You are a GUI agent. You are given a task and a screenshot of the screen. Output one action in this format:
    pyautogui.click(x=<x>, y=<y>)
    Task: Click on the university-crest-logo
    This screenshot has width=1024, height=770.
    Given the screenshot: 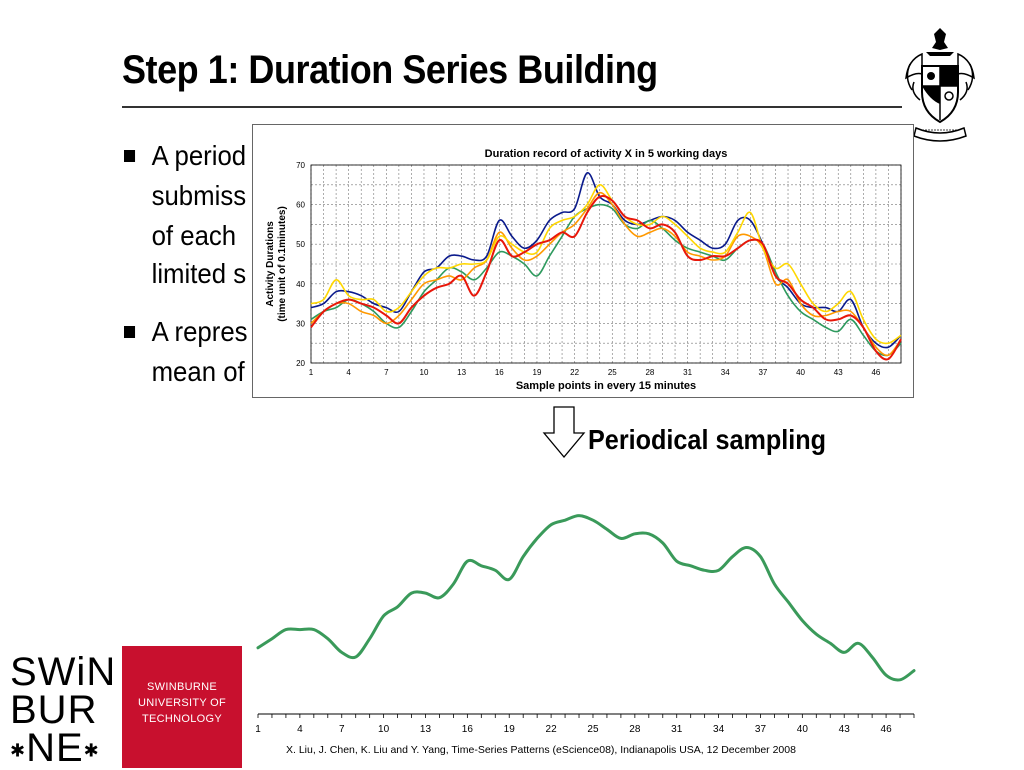 What is the action you would take?
    pyautogui.click(x=940, y=85)
    